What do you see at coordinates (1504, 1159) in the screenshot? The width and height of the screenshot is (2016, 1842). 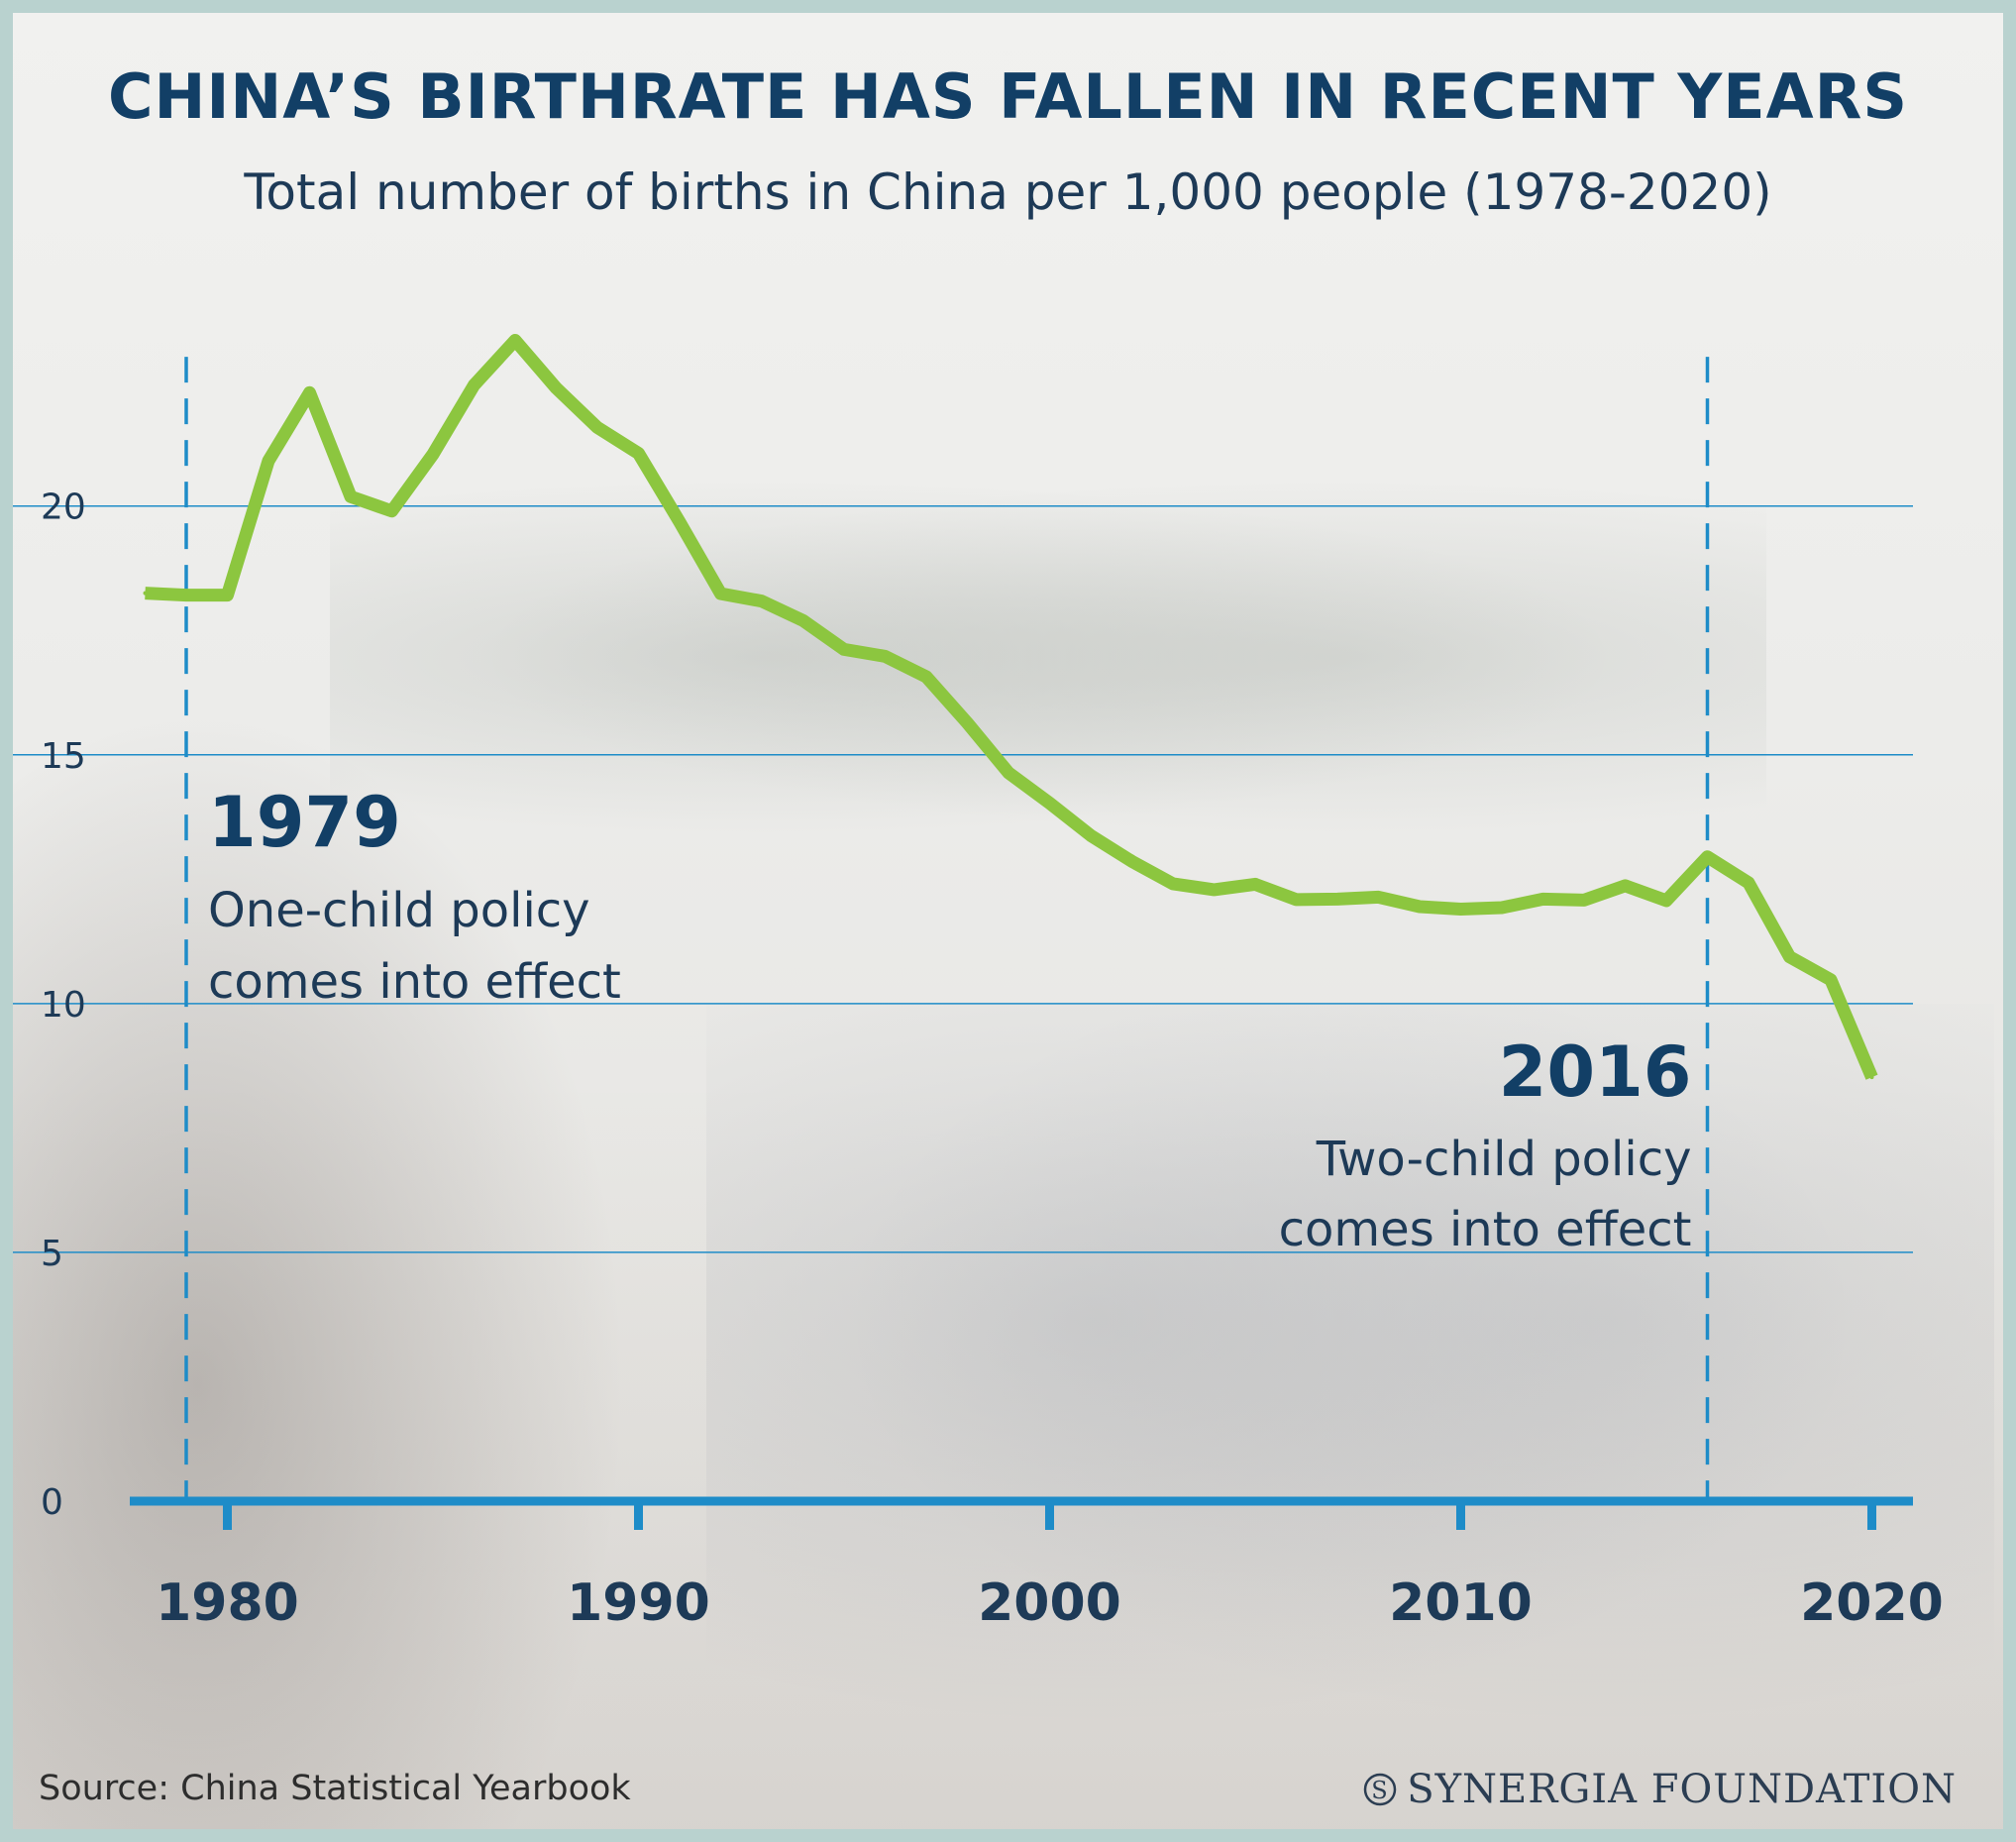 I see `annotation-text-2016-1: Two-child policy` at bounding box center [1504, 1159].